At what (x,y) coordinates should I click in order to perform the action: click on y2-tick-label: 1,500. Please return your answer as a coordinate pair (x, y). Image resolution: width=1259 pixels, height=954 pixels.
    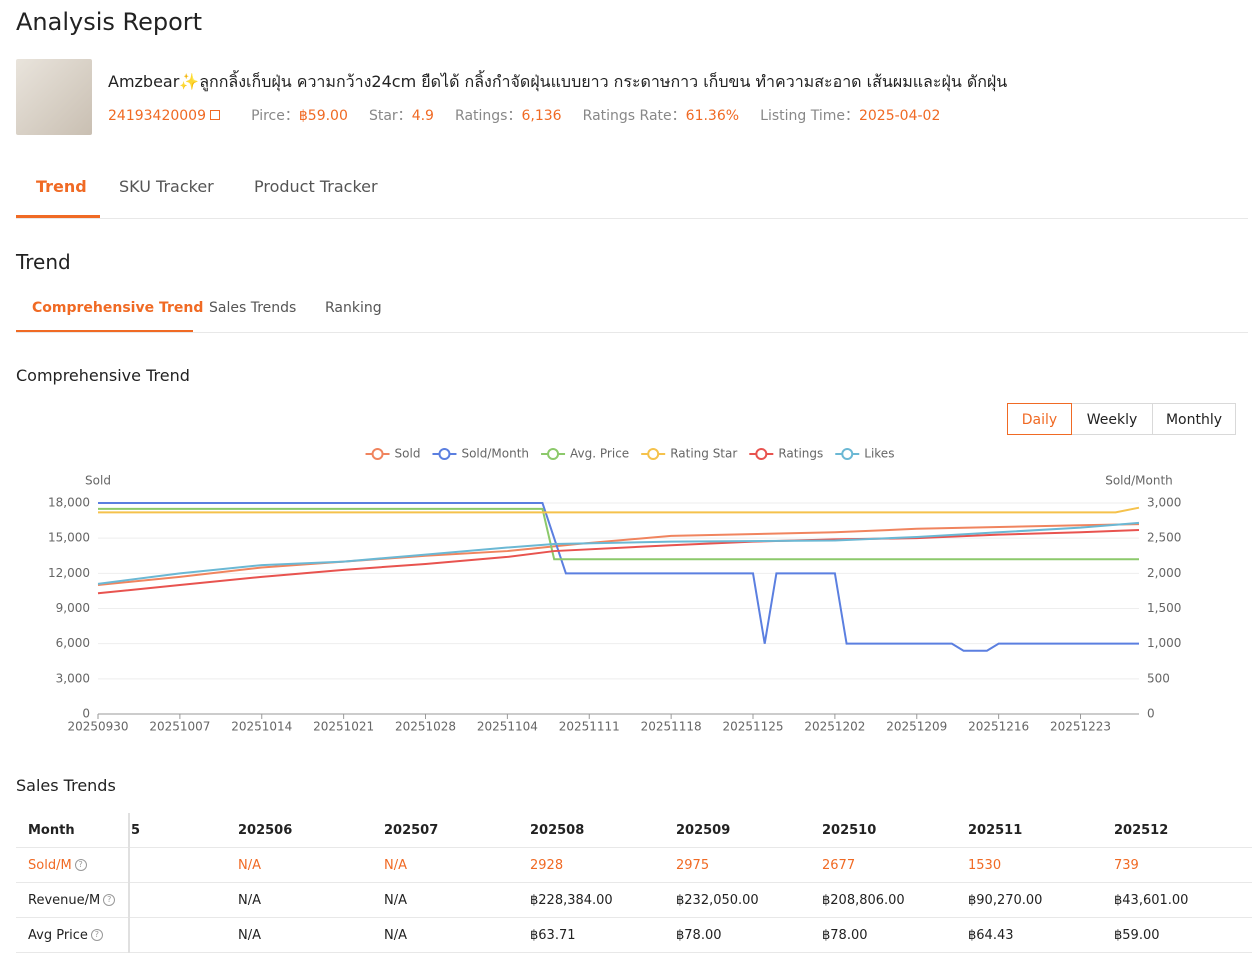
    Looking at the image, I should click on (1164, 608).